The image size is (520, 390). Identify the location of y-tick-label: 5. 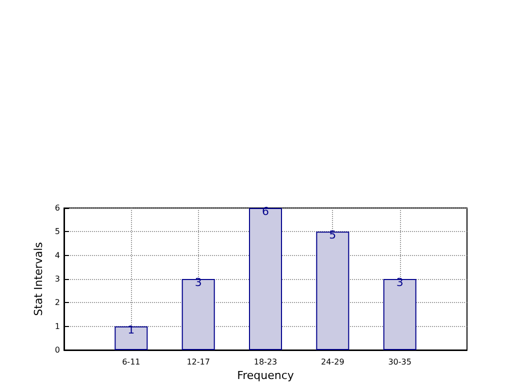
(57, 231).